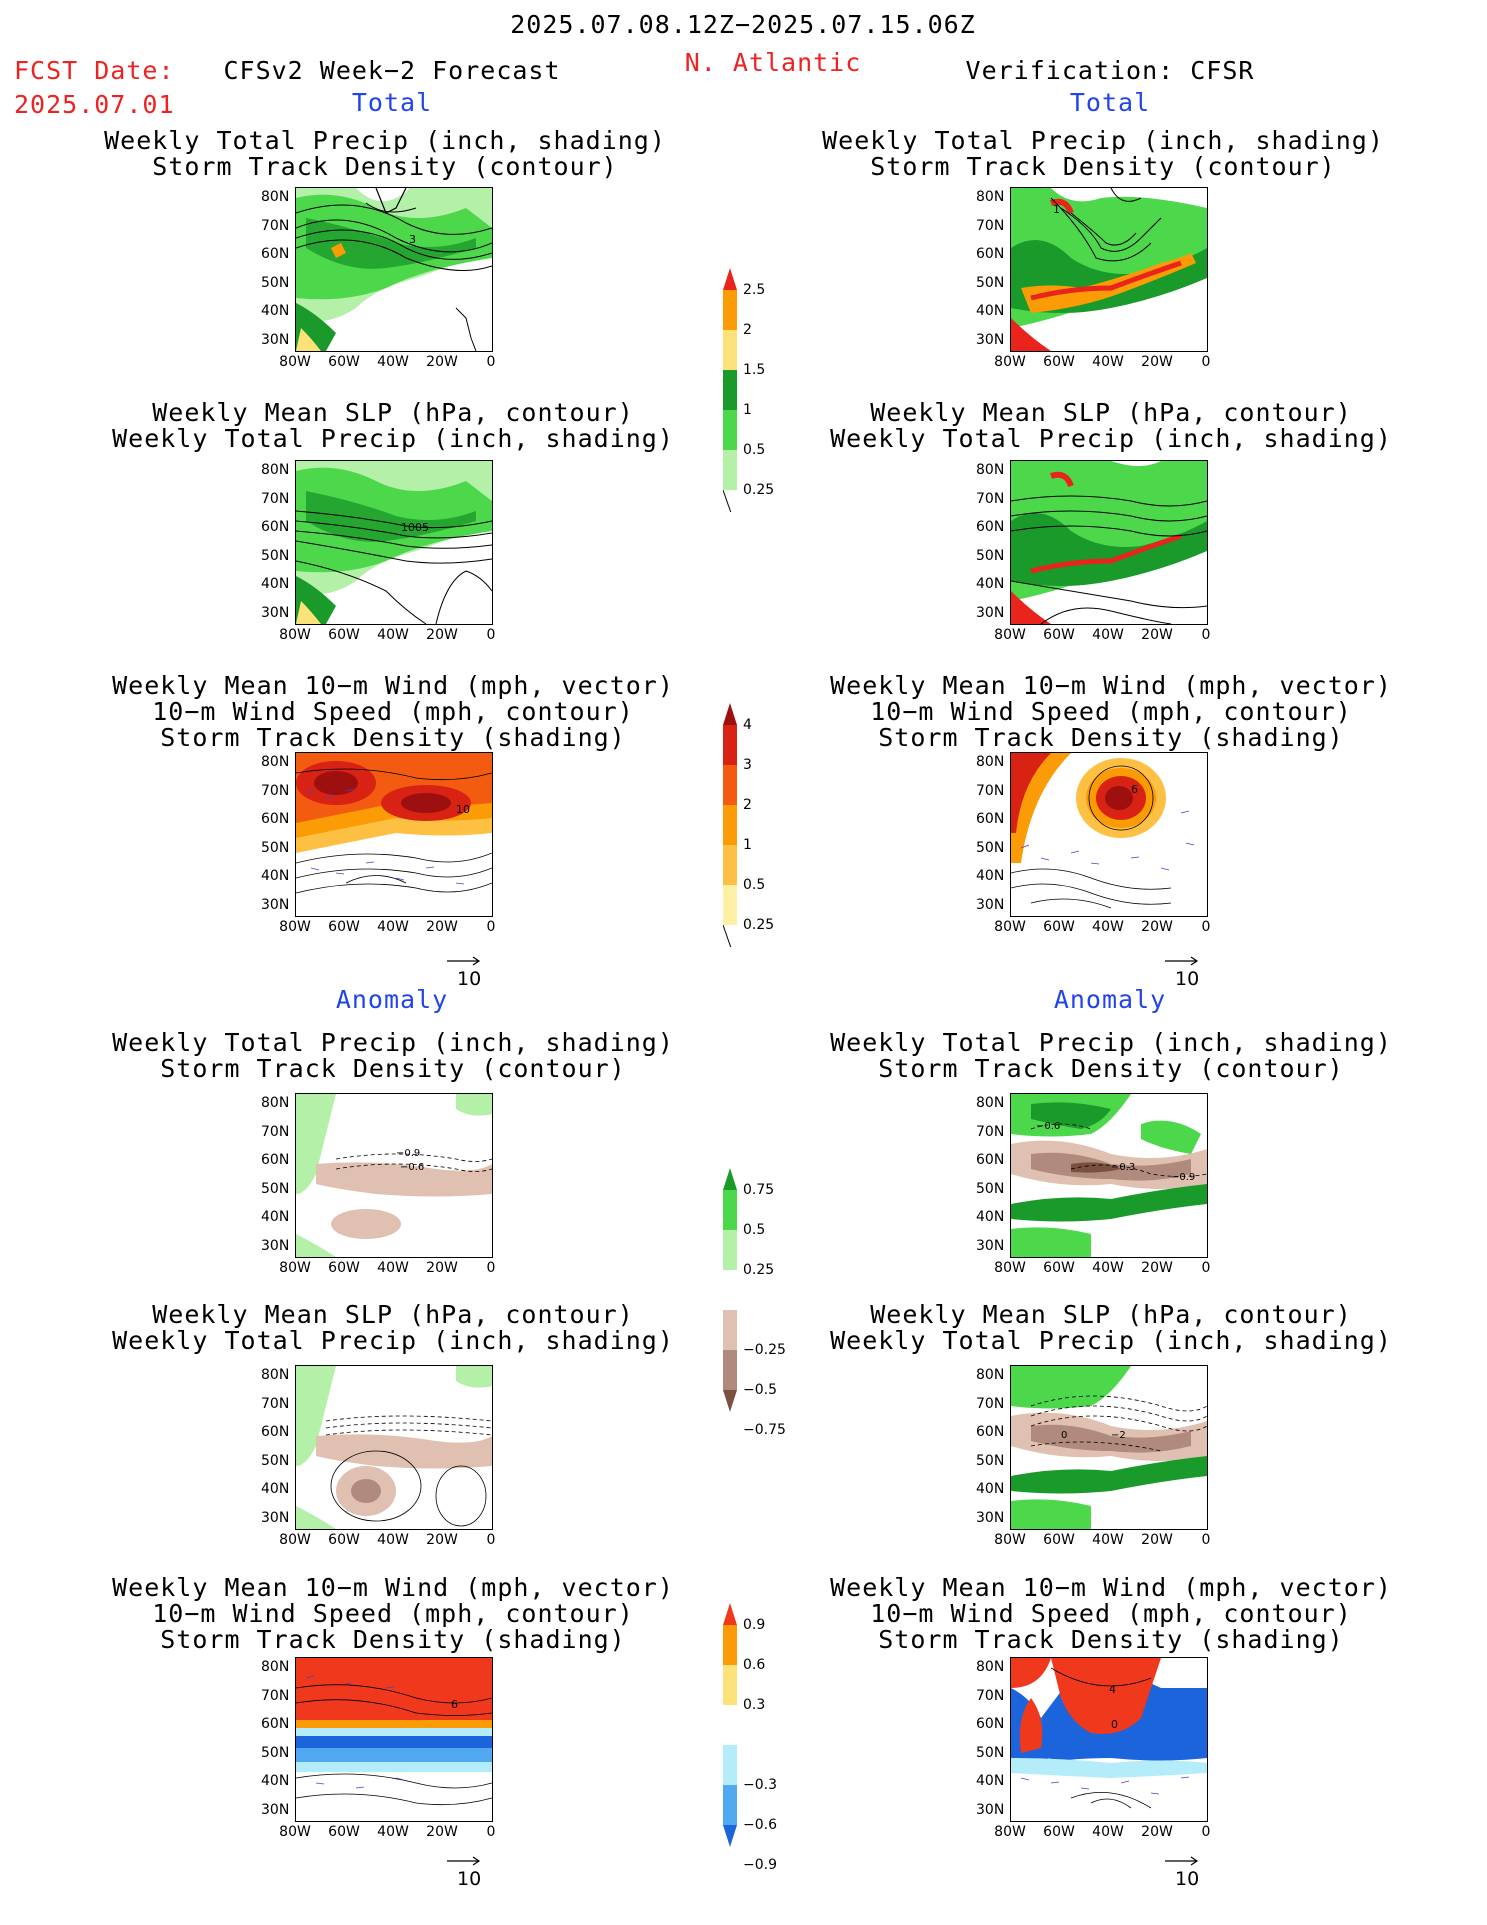 The height and width of the screenshot is (1925, 1487). What do you see at coordinates (760, 1825) in the screenshot?
I see `colorbar-label: −0.6` at bounding box center [760, 1825].